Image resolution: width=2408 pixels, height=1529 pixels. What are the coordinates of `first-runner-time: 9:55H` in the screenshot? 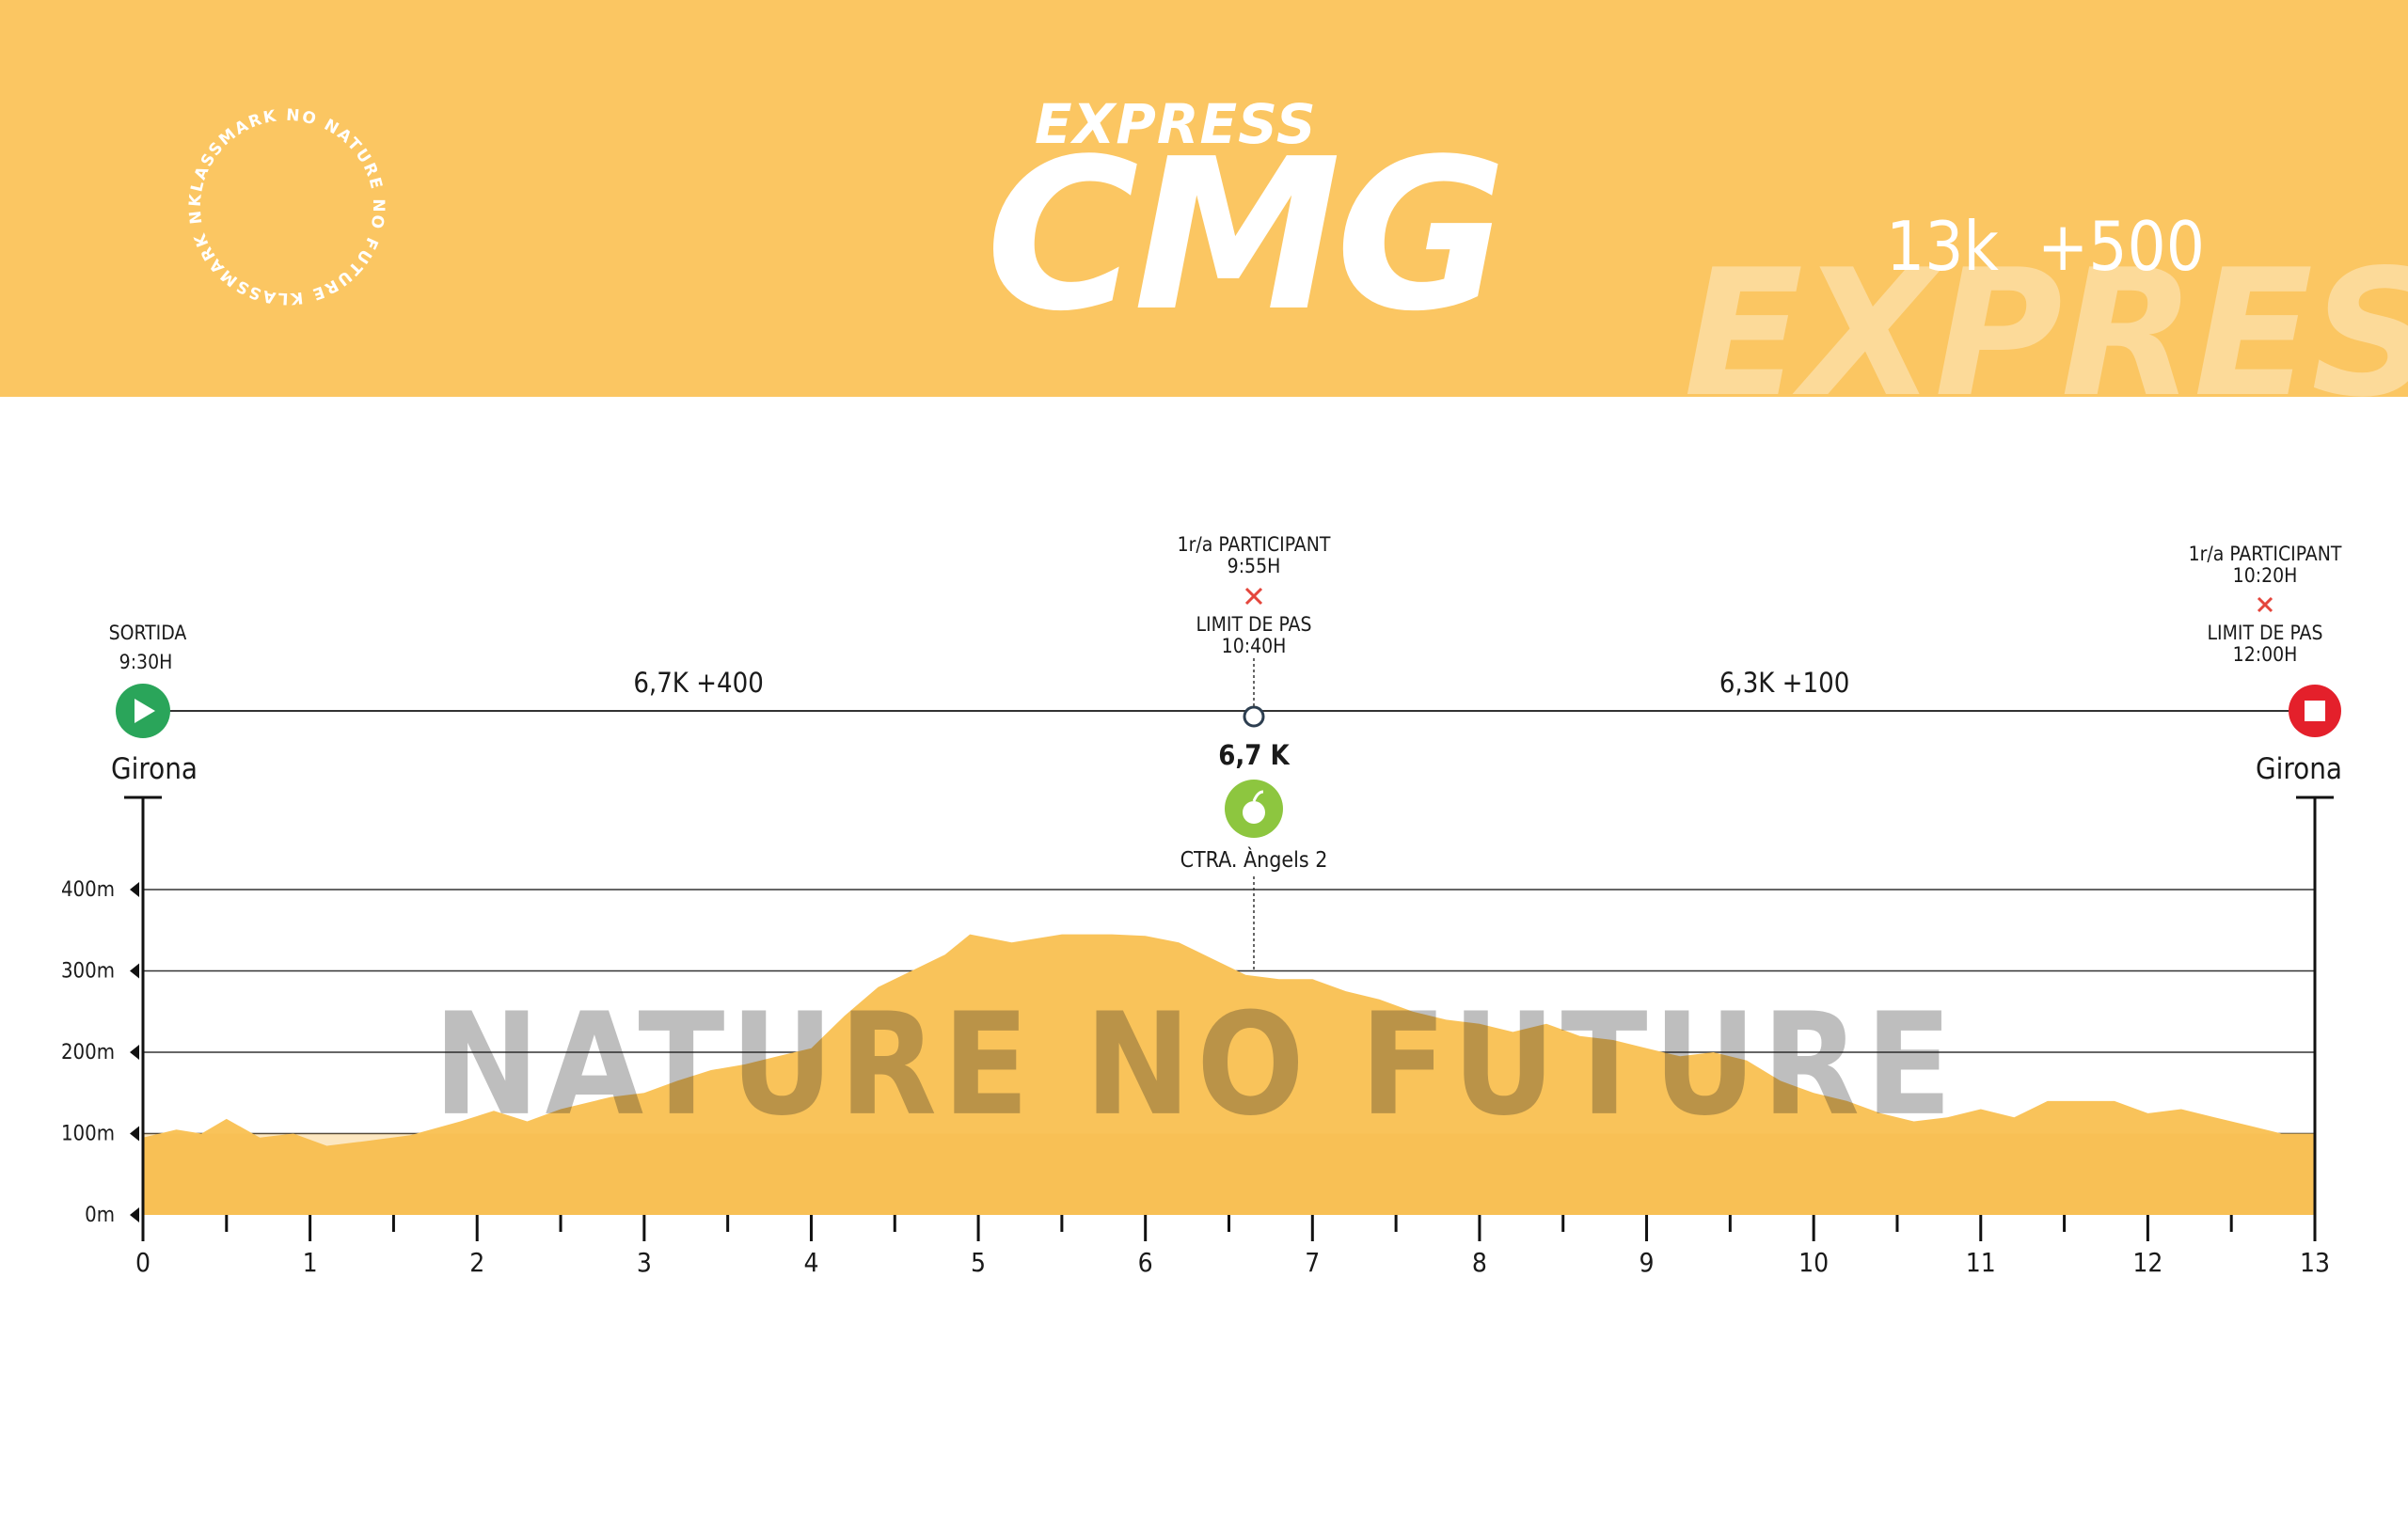 It's located at (1255, 566).